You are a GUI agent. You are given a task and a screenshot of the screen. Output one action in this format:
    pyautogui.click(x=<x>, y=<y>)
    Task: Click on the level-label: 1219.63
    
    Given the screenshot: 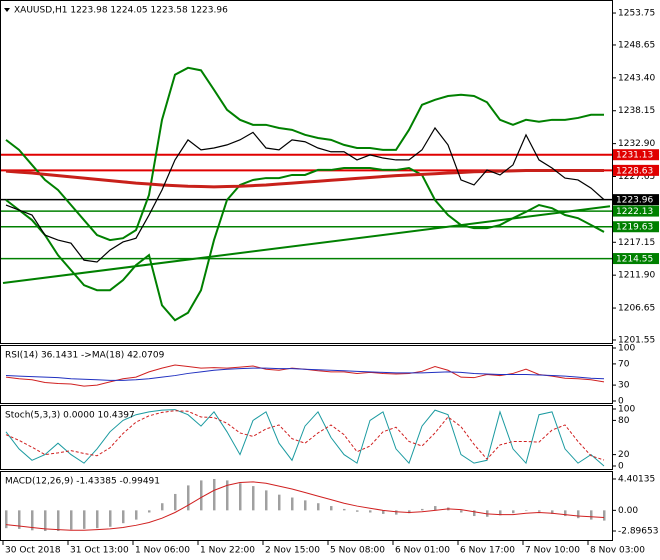 What is the action you would take?
    pyautogui.click(x=634, y=228)
    